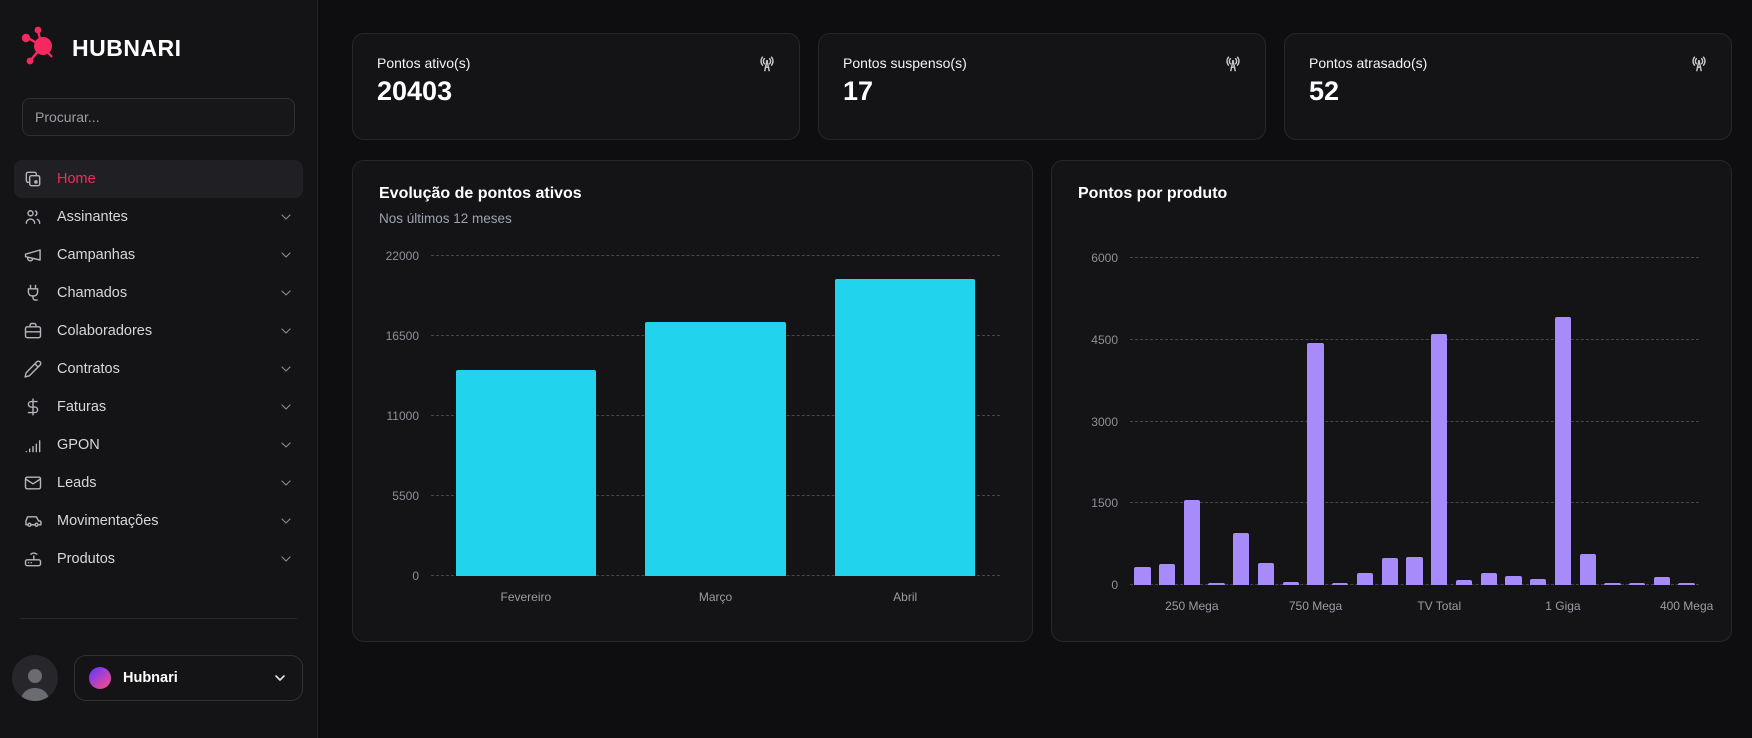 The height and width of the screenshot is (738, 1752). What do you see at coordinates (105, 331) in the screenshot?
I see `sidebar-item-label: Colaboradores` at bounding box center [105, 331].